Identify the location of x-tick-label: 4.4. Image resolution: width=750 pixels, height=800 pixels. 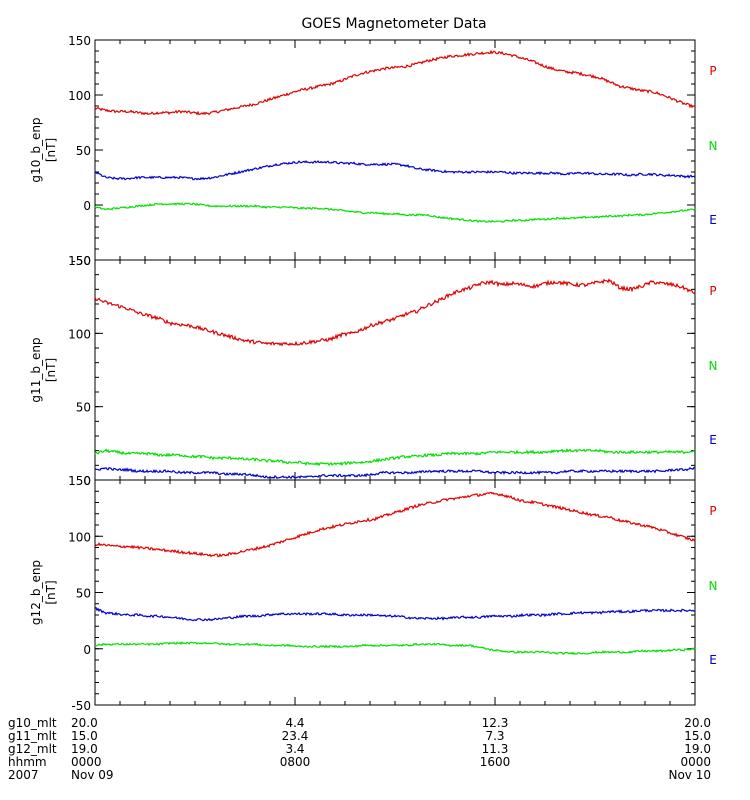
(294, 723).